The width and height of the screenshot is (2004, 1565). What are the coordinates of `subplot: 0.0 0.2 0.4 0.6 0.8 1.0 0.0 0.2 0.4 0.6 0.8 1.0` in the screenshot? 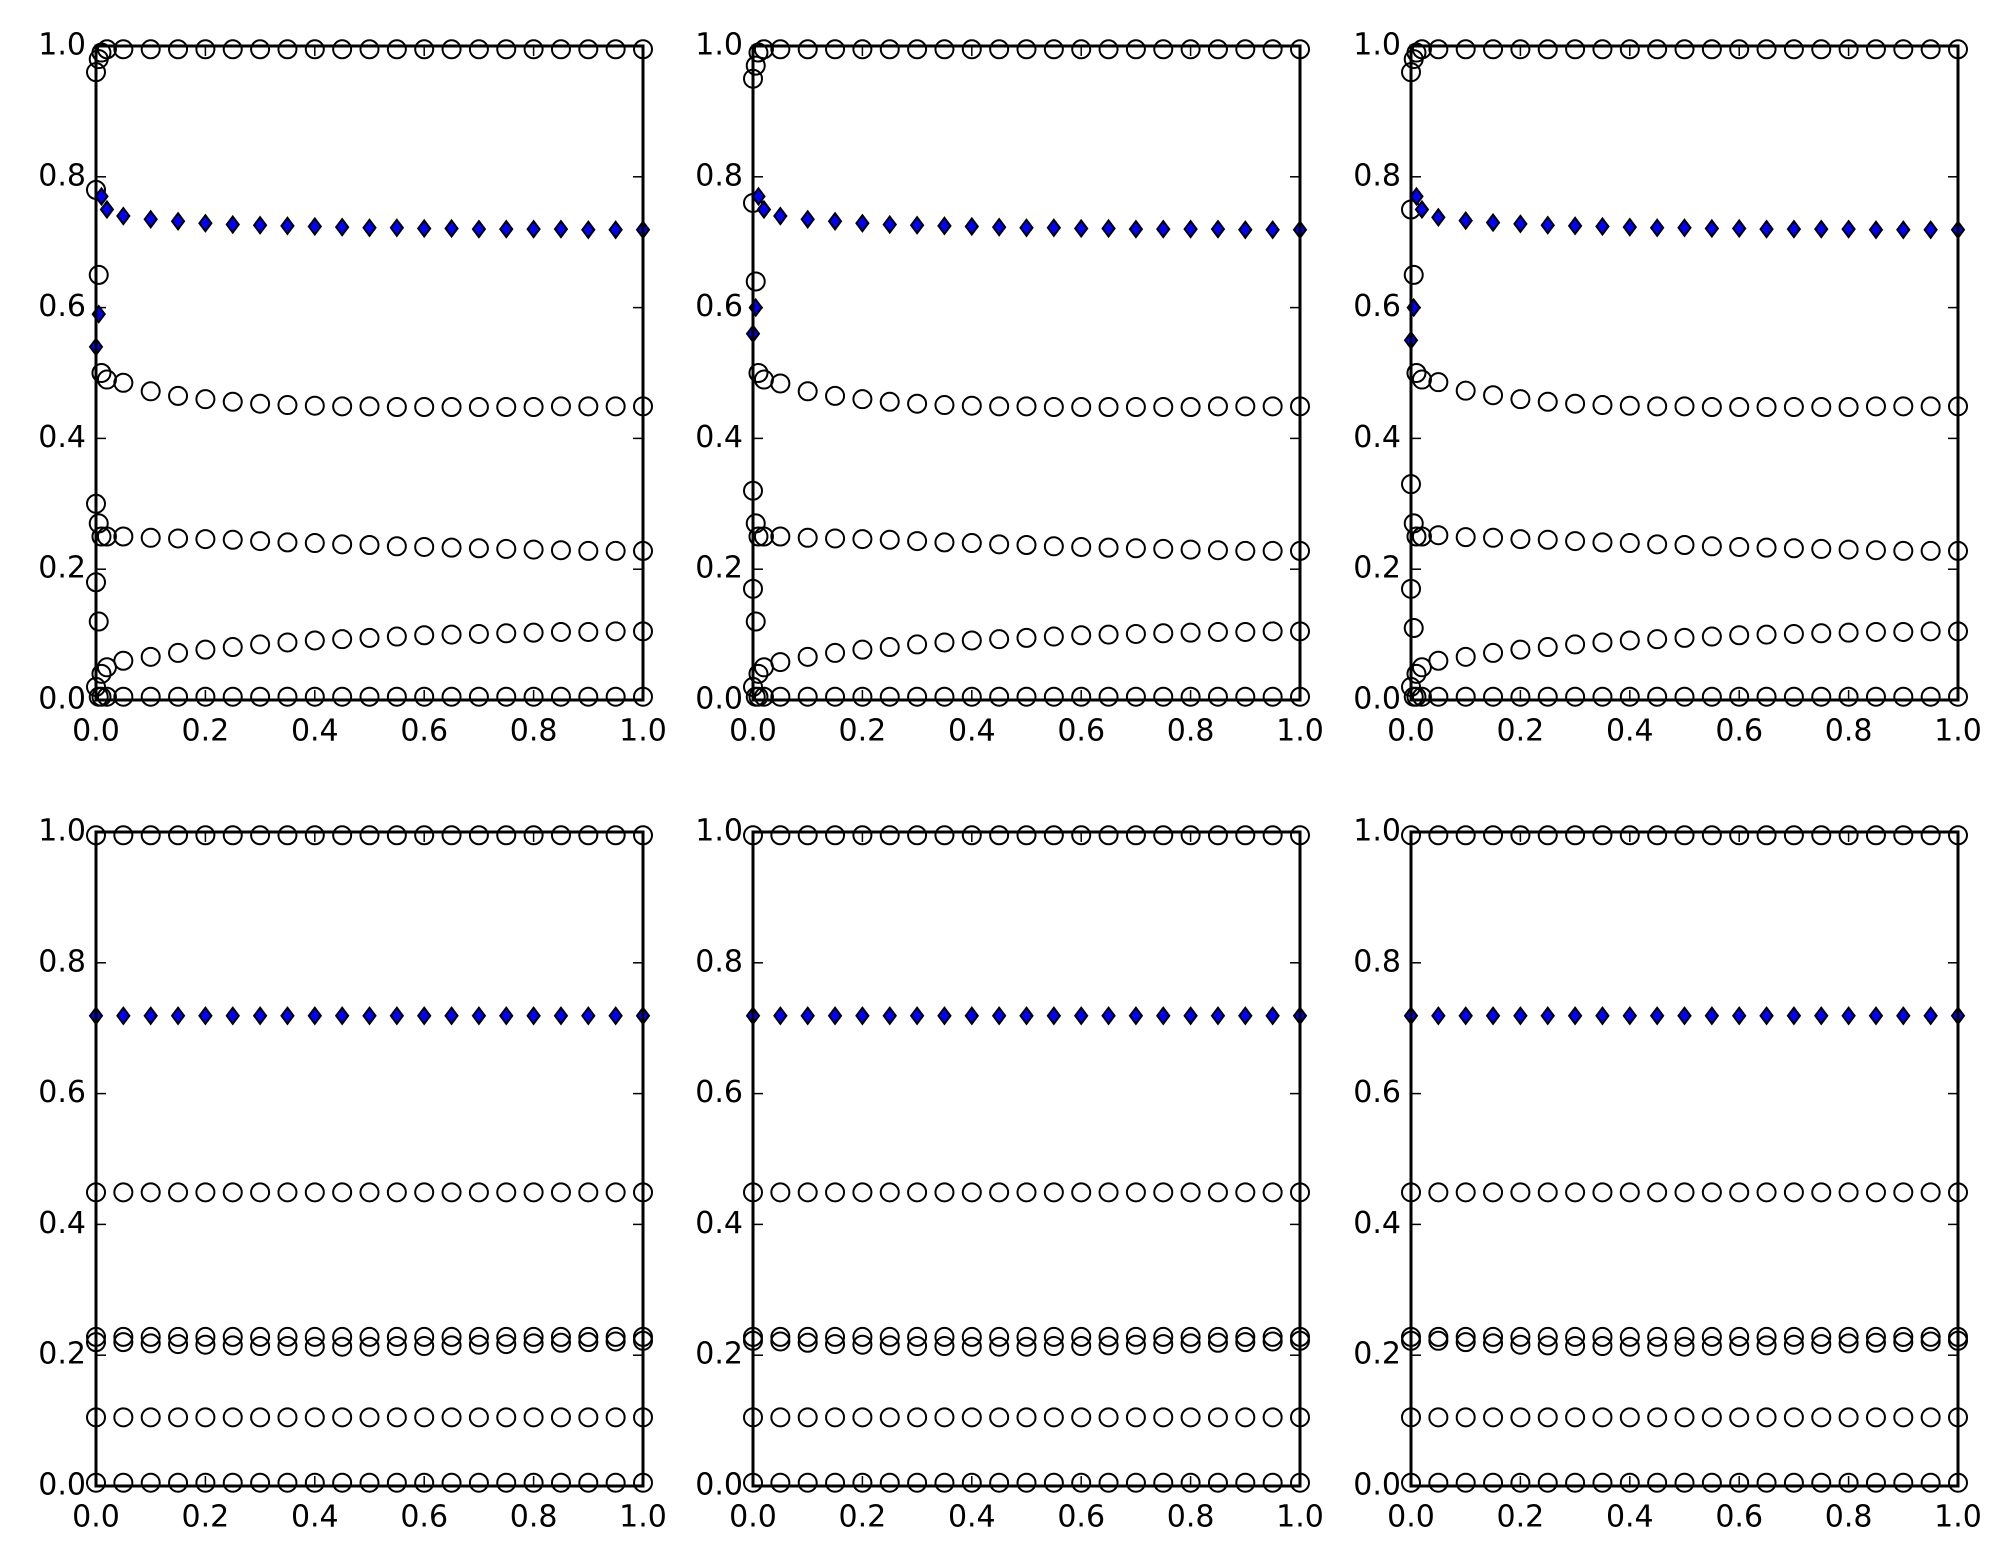 It's located at (352, 1174).